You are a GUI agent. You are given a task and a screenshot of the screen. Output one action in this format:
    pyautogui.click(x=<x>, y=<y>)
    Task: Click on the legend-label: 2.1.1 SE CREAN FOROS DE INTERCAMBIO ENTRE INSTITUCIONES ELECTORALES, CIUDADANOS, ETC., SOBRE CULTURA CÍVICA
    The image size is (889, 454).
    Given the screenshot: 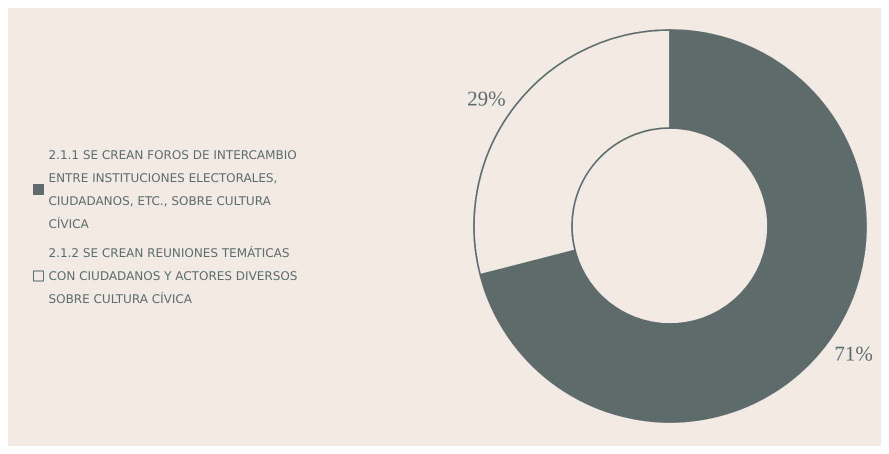 What is the action you would take?
    pyautogui.click(x=174, y=189)
    